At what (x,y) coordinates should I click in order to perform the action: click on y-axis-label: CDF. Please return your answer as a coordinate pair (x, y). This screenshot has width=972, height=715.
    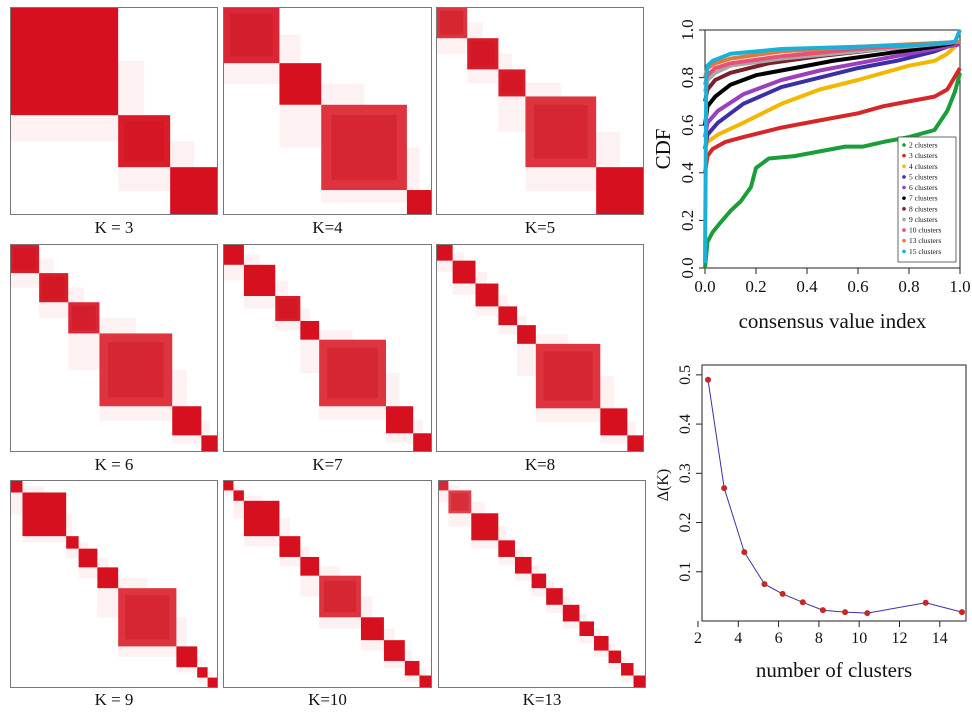
    Looking at the image, I should click on (663, 149).